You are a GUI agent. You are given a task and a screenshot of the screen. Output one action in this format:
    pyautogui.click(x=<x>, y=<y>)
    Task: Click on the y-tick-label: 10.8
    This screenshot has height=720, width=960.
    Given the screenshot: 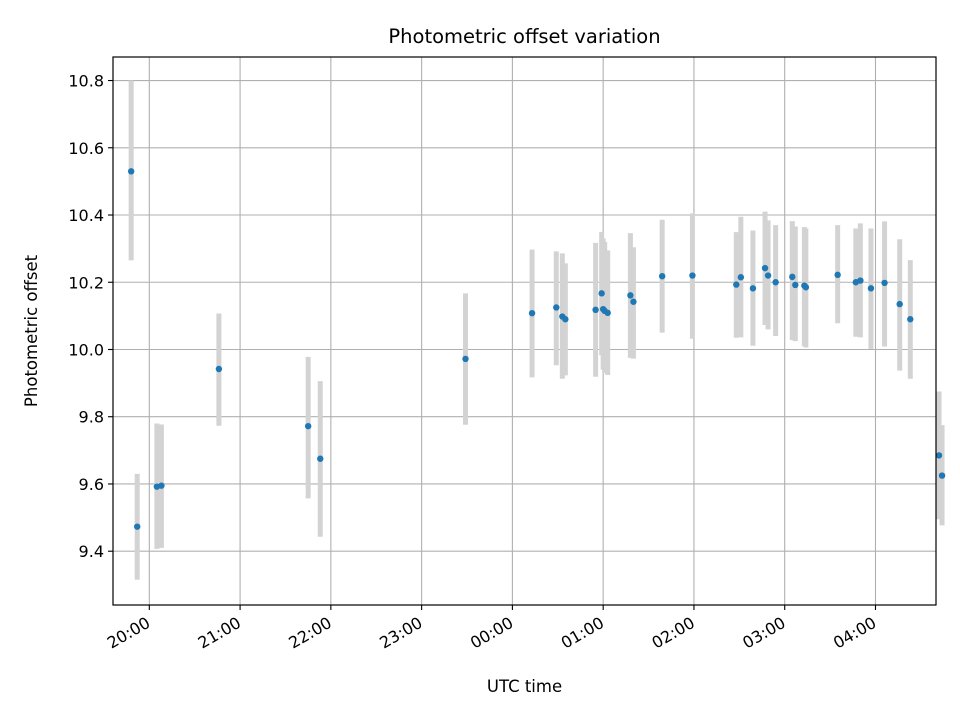 What is the action you would take?
    pyautogui.click(x=86, y=81)
    